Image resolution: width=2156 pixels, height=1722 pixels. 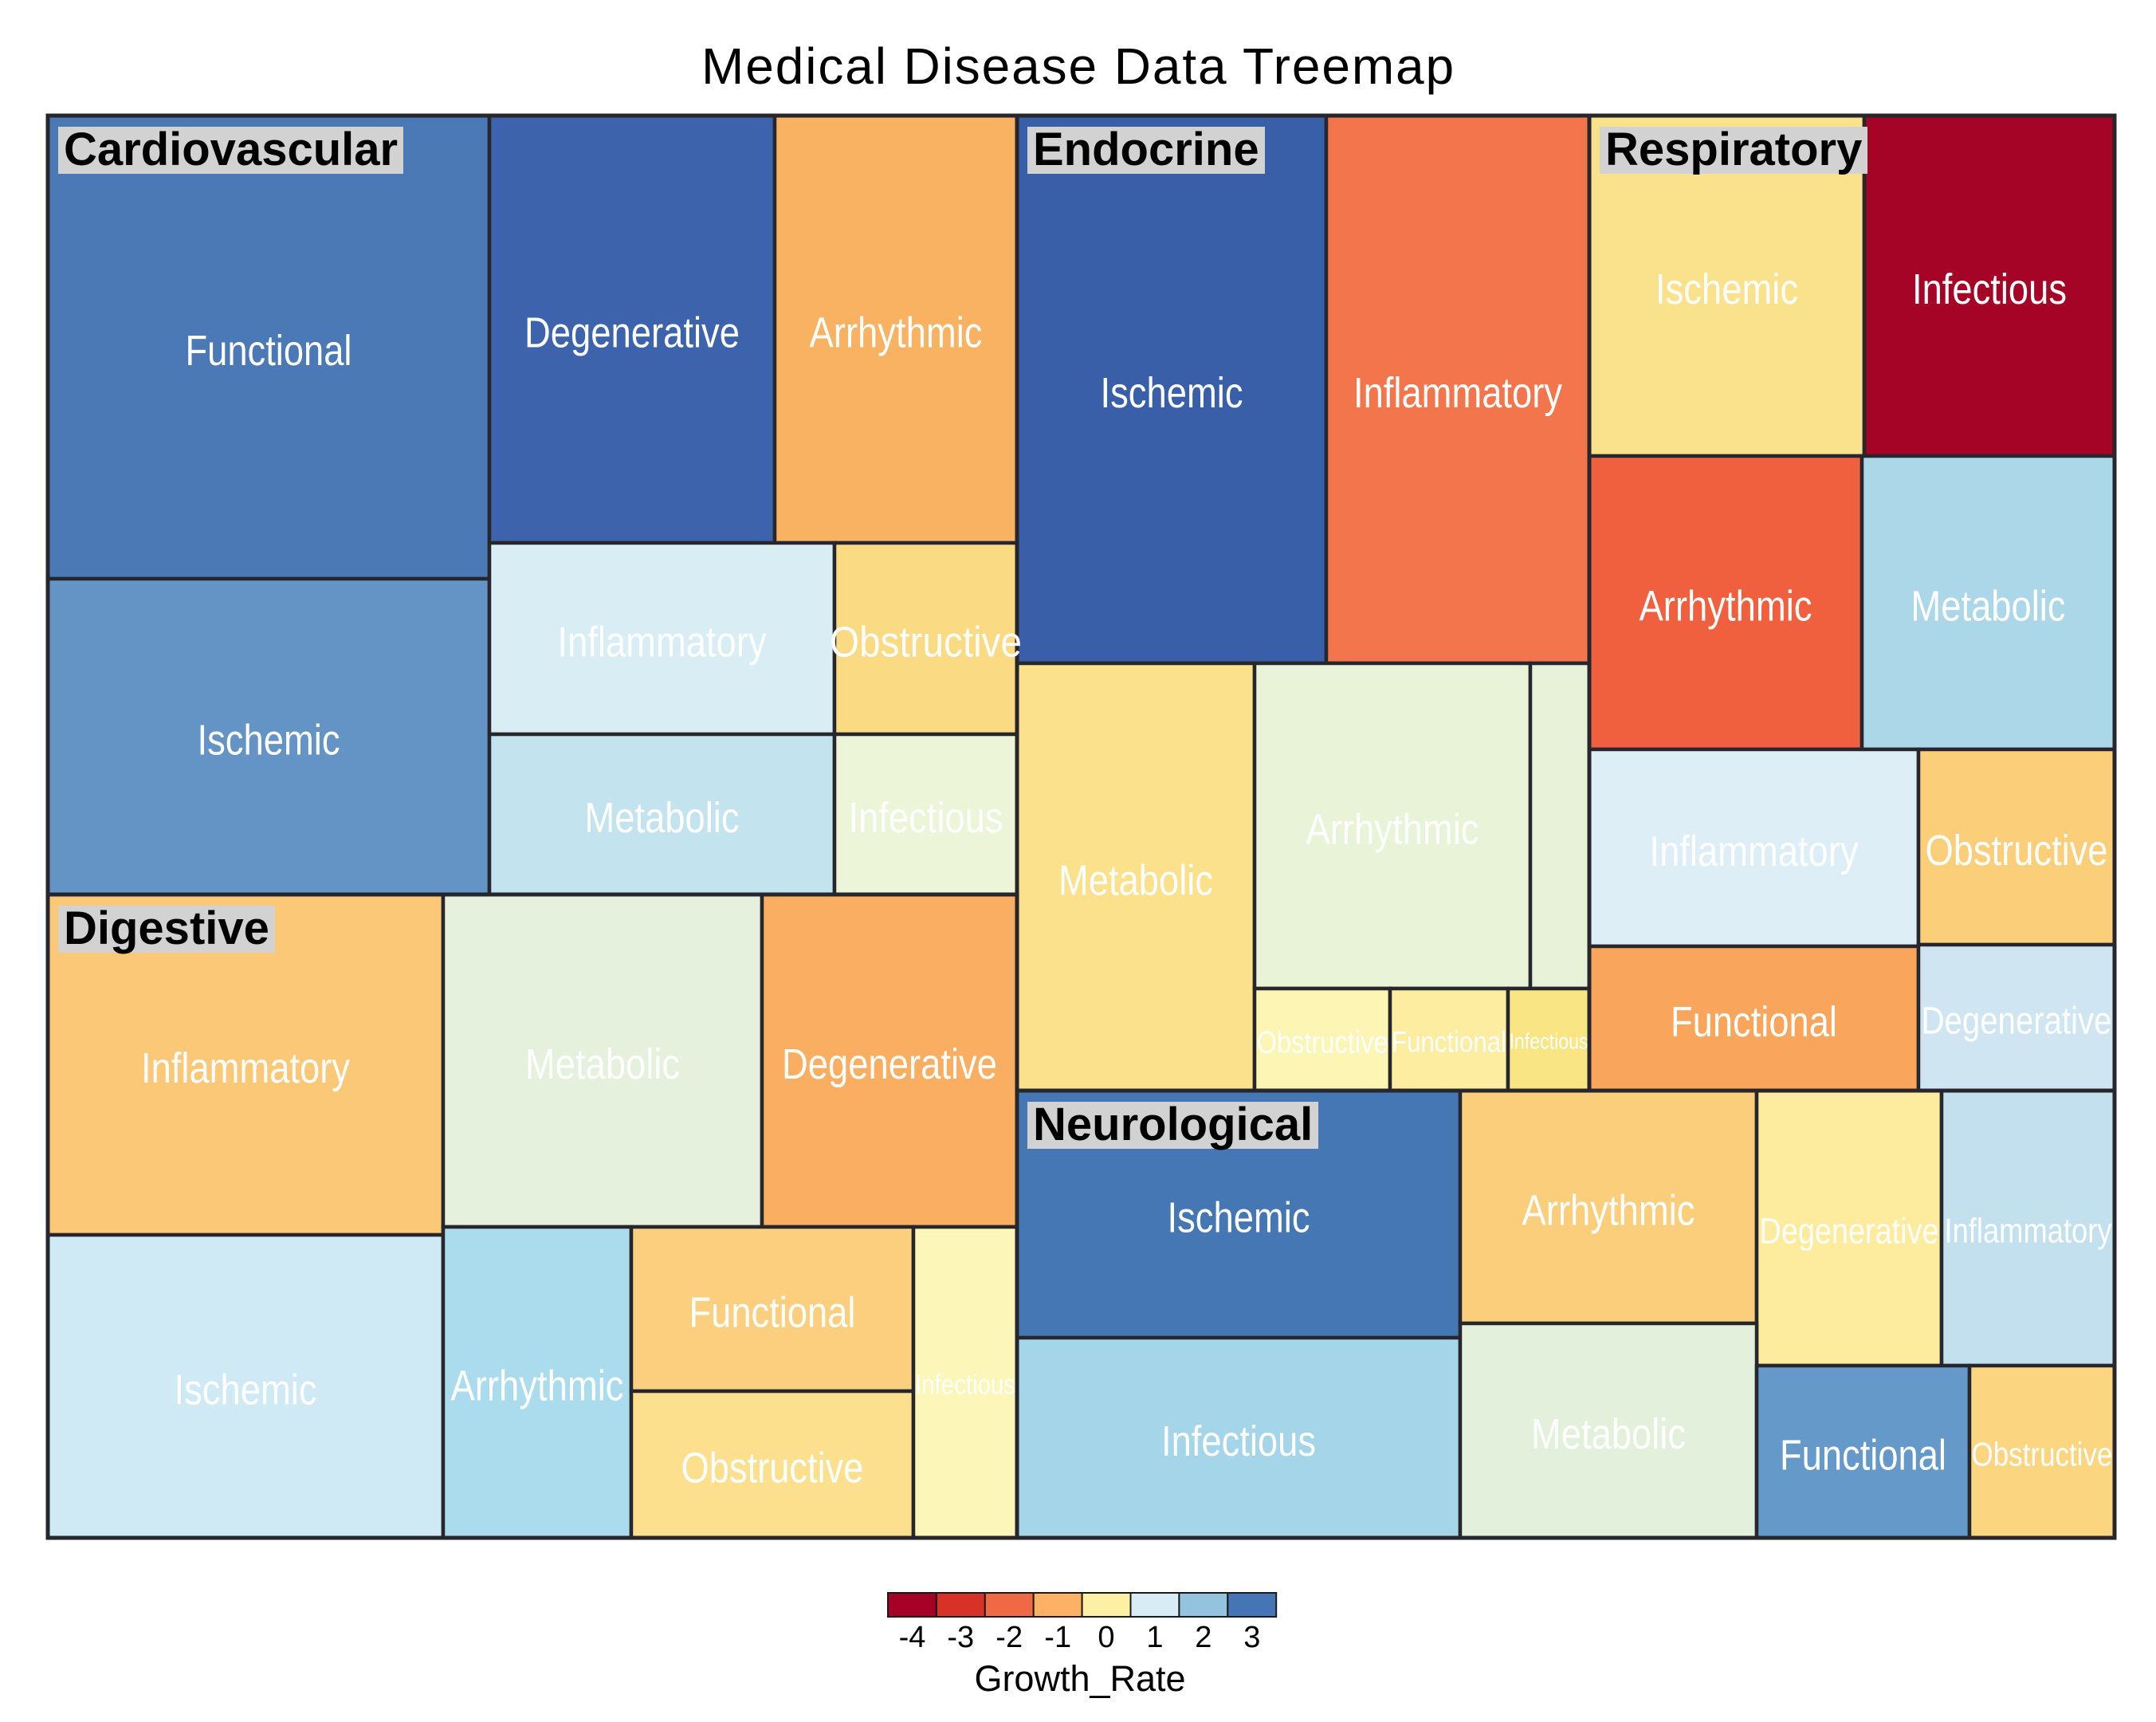 What do you see at coordinates (166, 928) in the screenshot?
I see `svg-text: Digestive` at bounding box center [166, 928].